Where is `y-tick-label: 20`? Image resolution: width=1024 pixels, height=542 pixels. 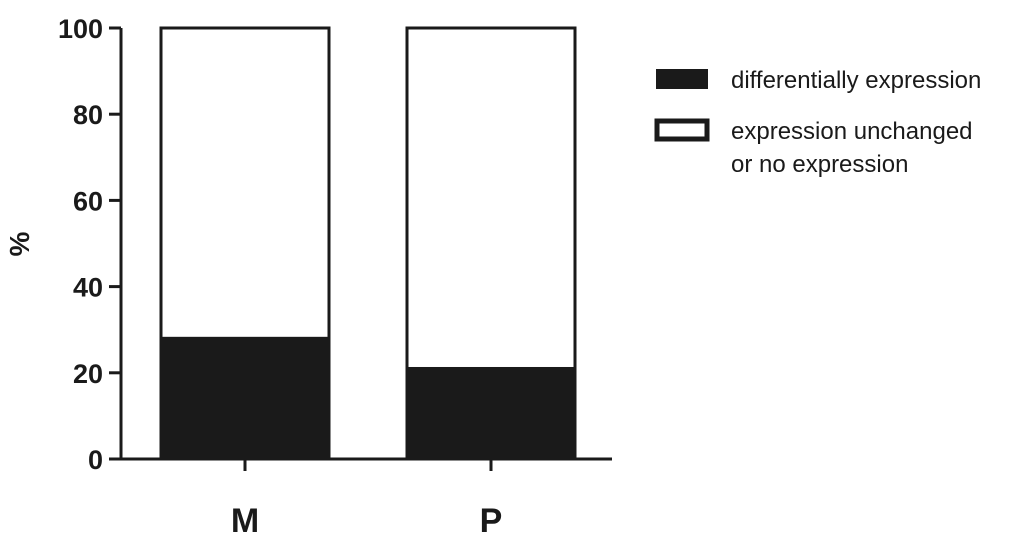
y-tick-label: 20 is located at coordinates (88, 374).